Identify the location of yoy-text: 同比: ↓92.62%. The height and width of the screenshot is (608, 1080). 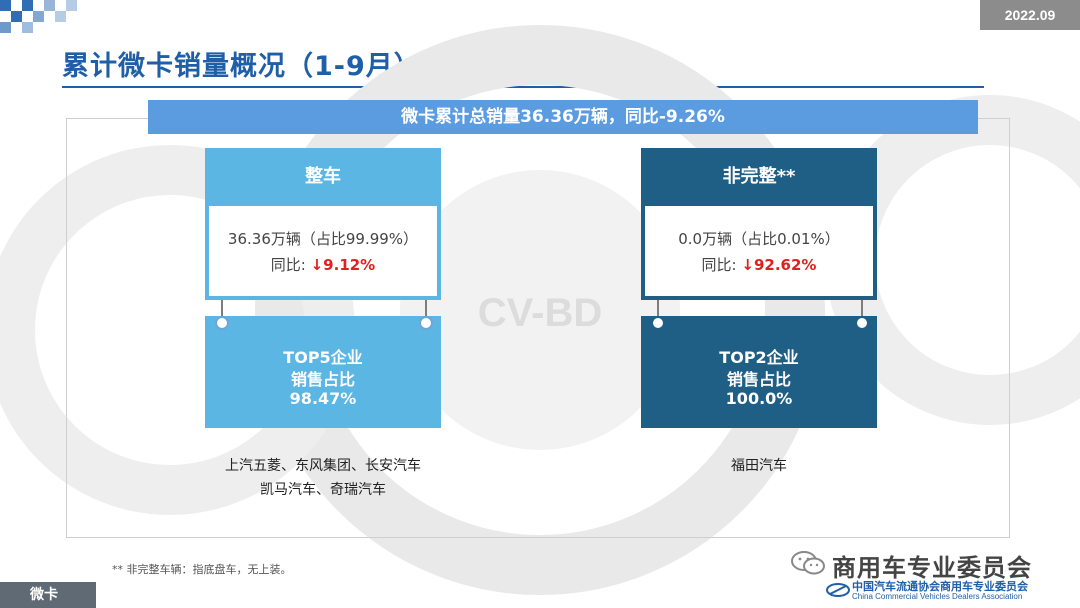
(759, 264).